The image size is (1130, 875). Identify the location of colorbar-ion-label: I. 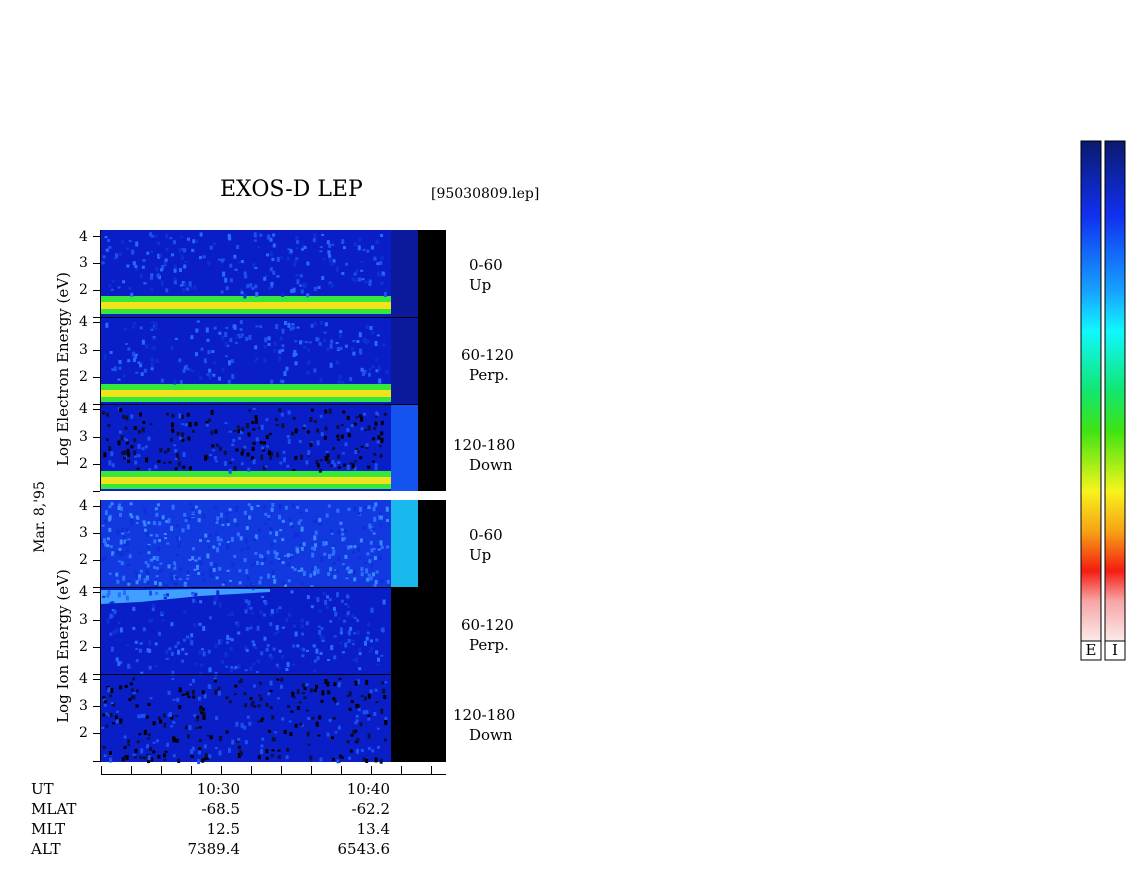
(1115, 650).